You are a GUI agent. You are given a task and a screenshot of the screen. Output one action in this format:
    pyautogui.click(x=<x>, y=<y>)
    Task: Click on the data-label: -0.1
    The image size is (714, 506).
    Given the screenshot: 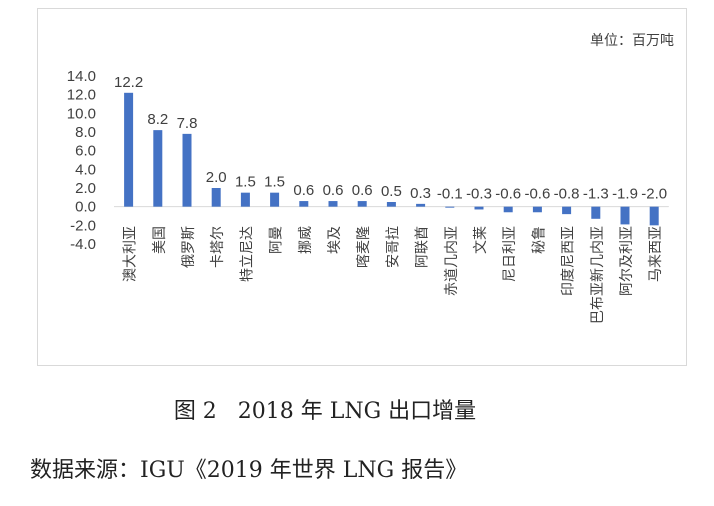 What is the action you would take?
    pyautogui.click(x=450, y=194)
    